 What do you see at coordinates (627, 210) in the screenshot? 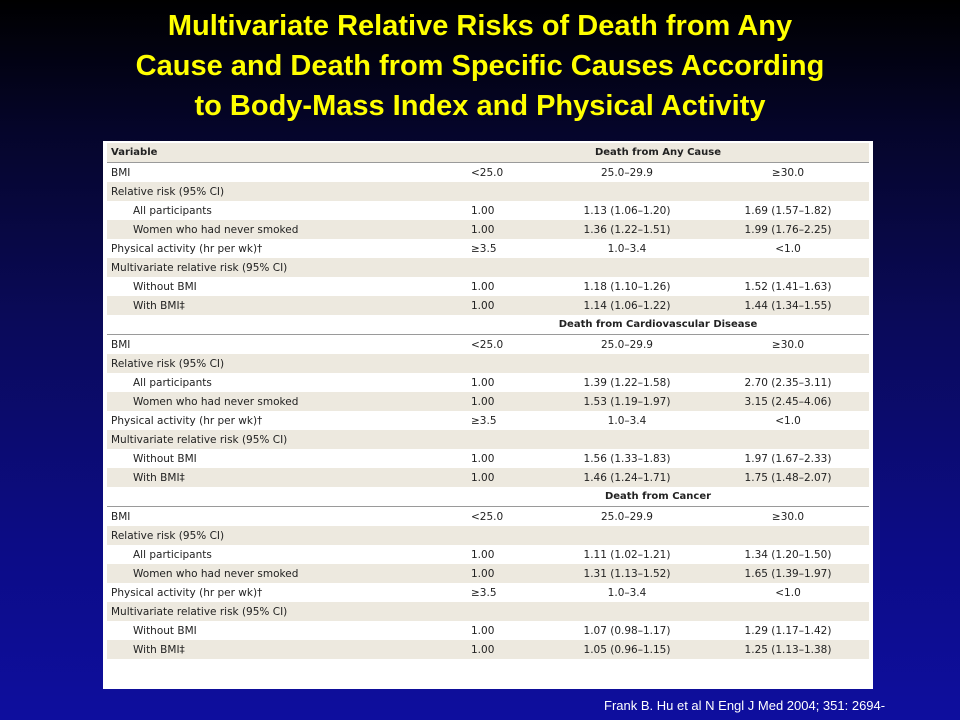
I see `cell-value: 1.13 (1.06–1.20)` at bounding box center [627, 210].